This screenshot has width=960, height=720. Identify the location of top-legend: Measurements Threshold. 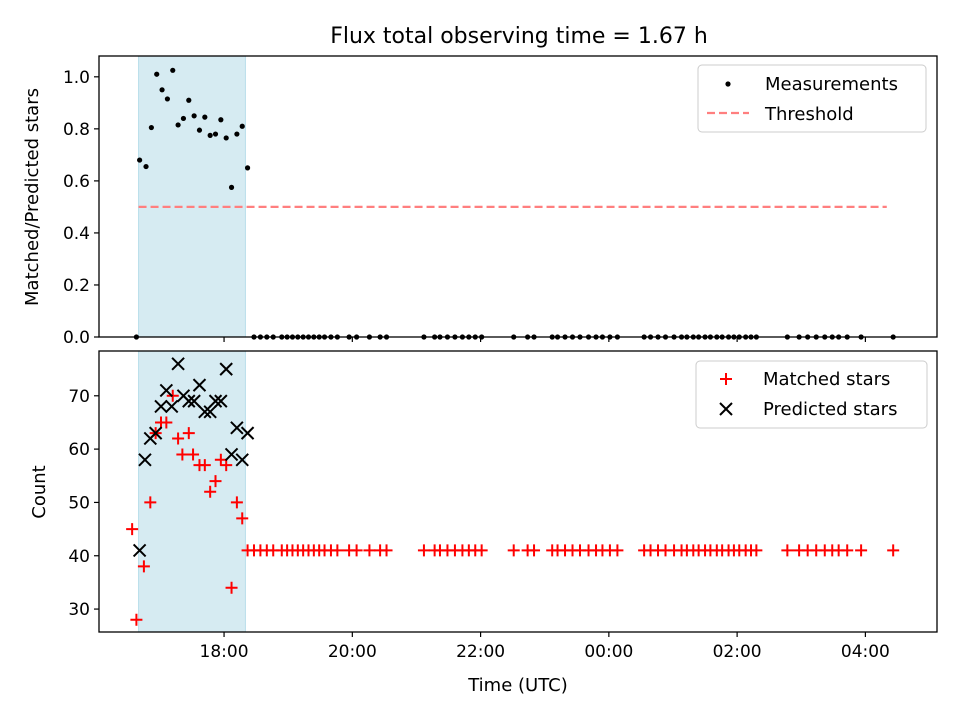
(812, 98).